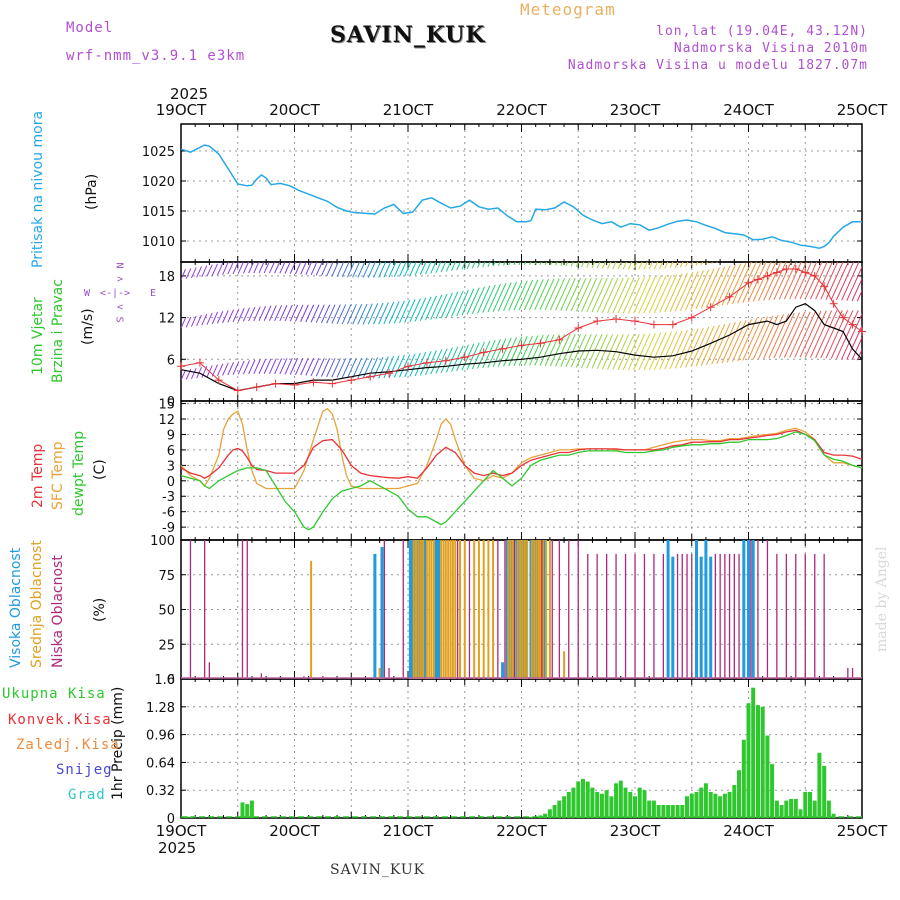  I want to click on time-label-bottom: 24OCT, so click(748, 831).